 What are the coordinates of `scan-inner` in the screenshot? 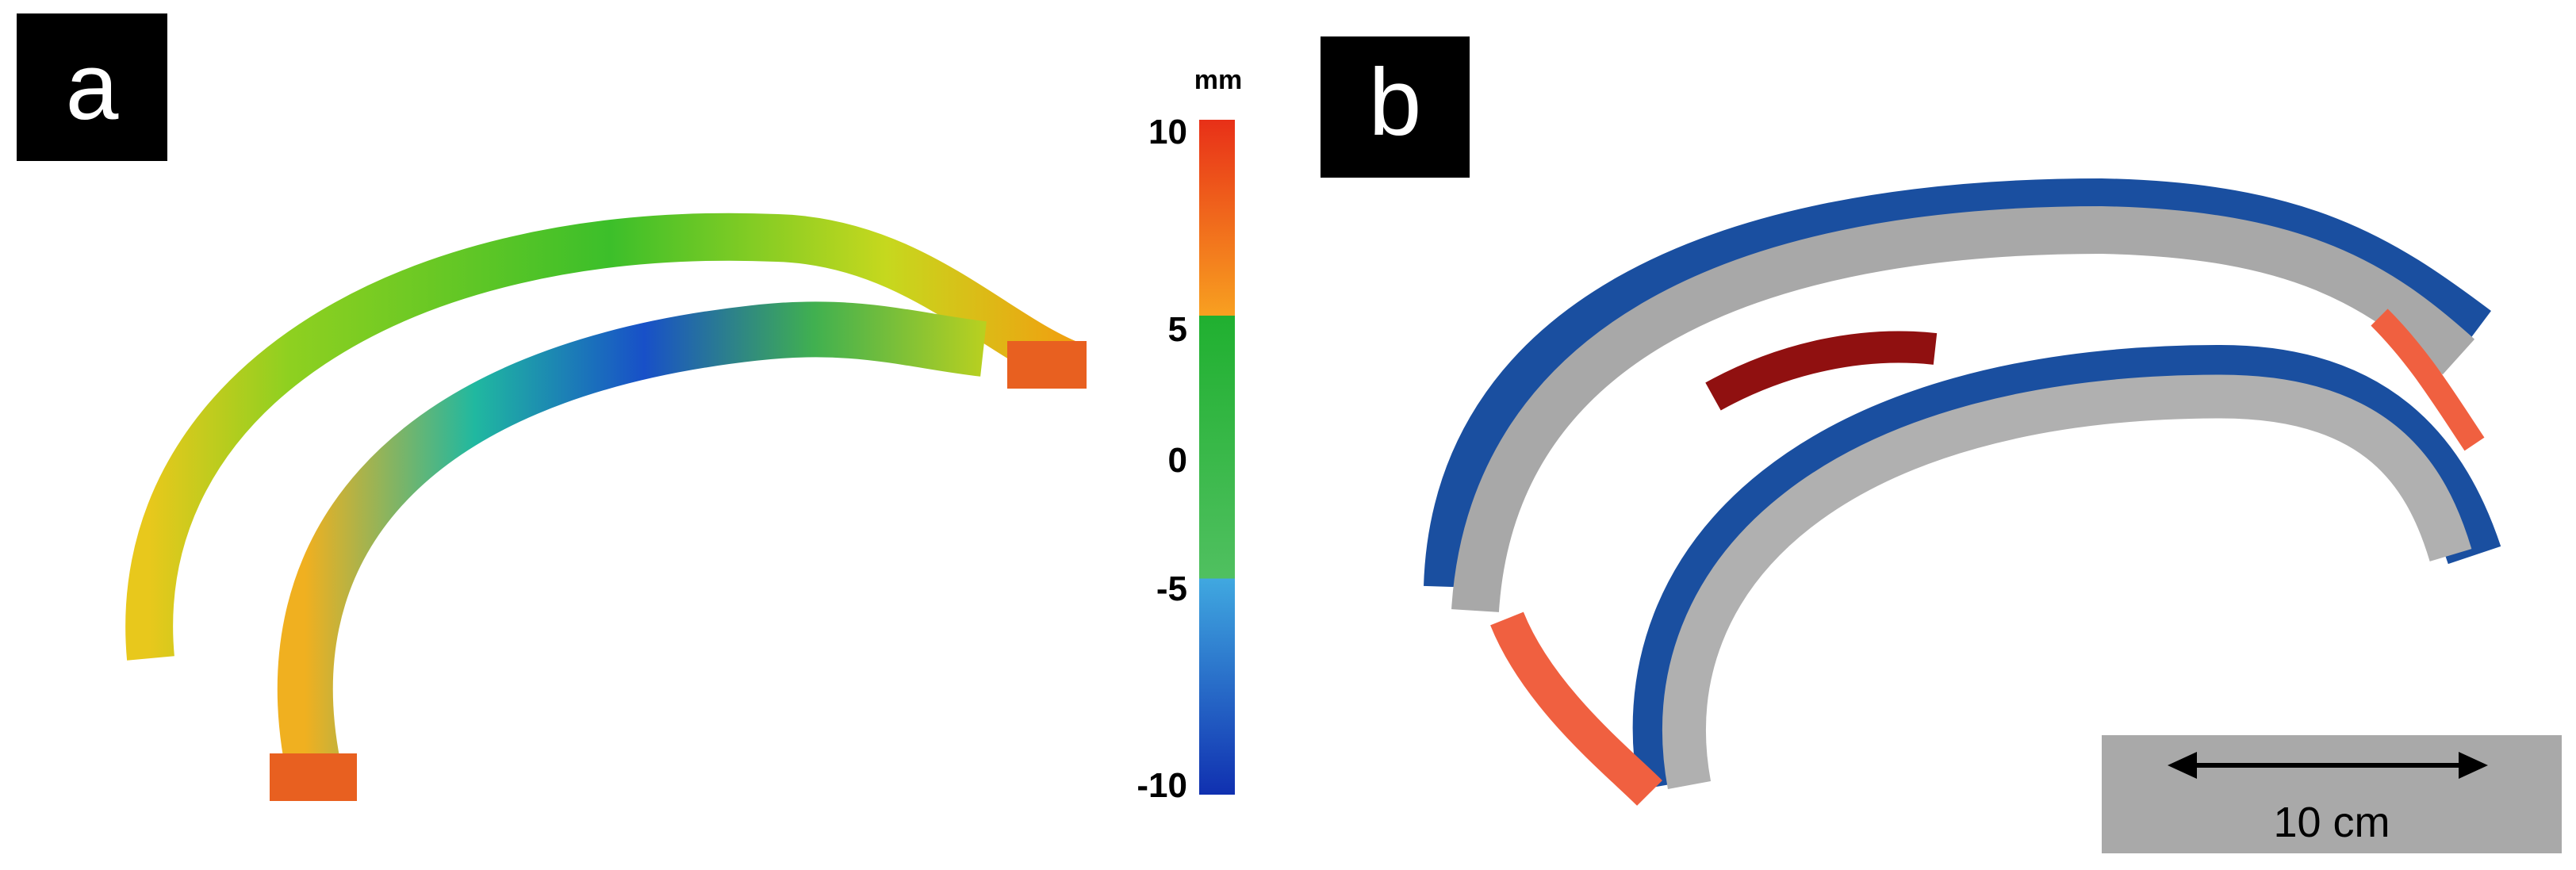 It's located at (2067, 581).